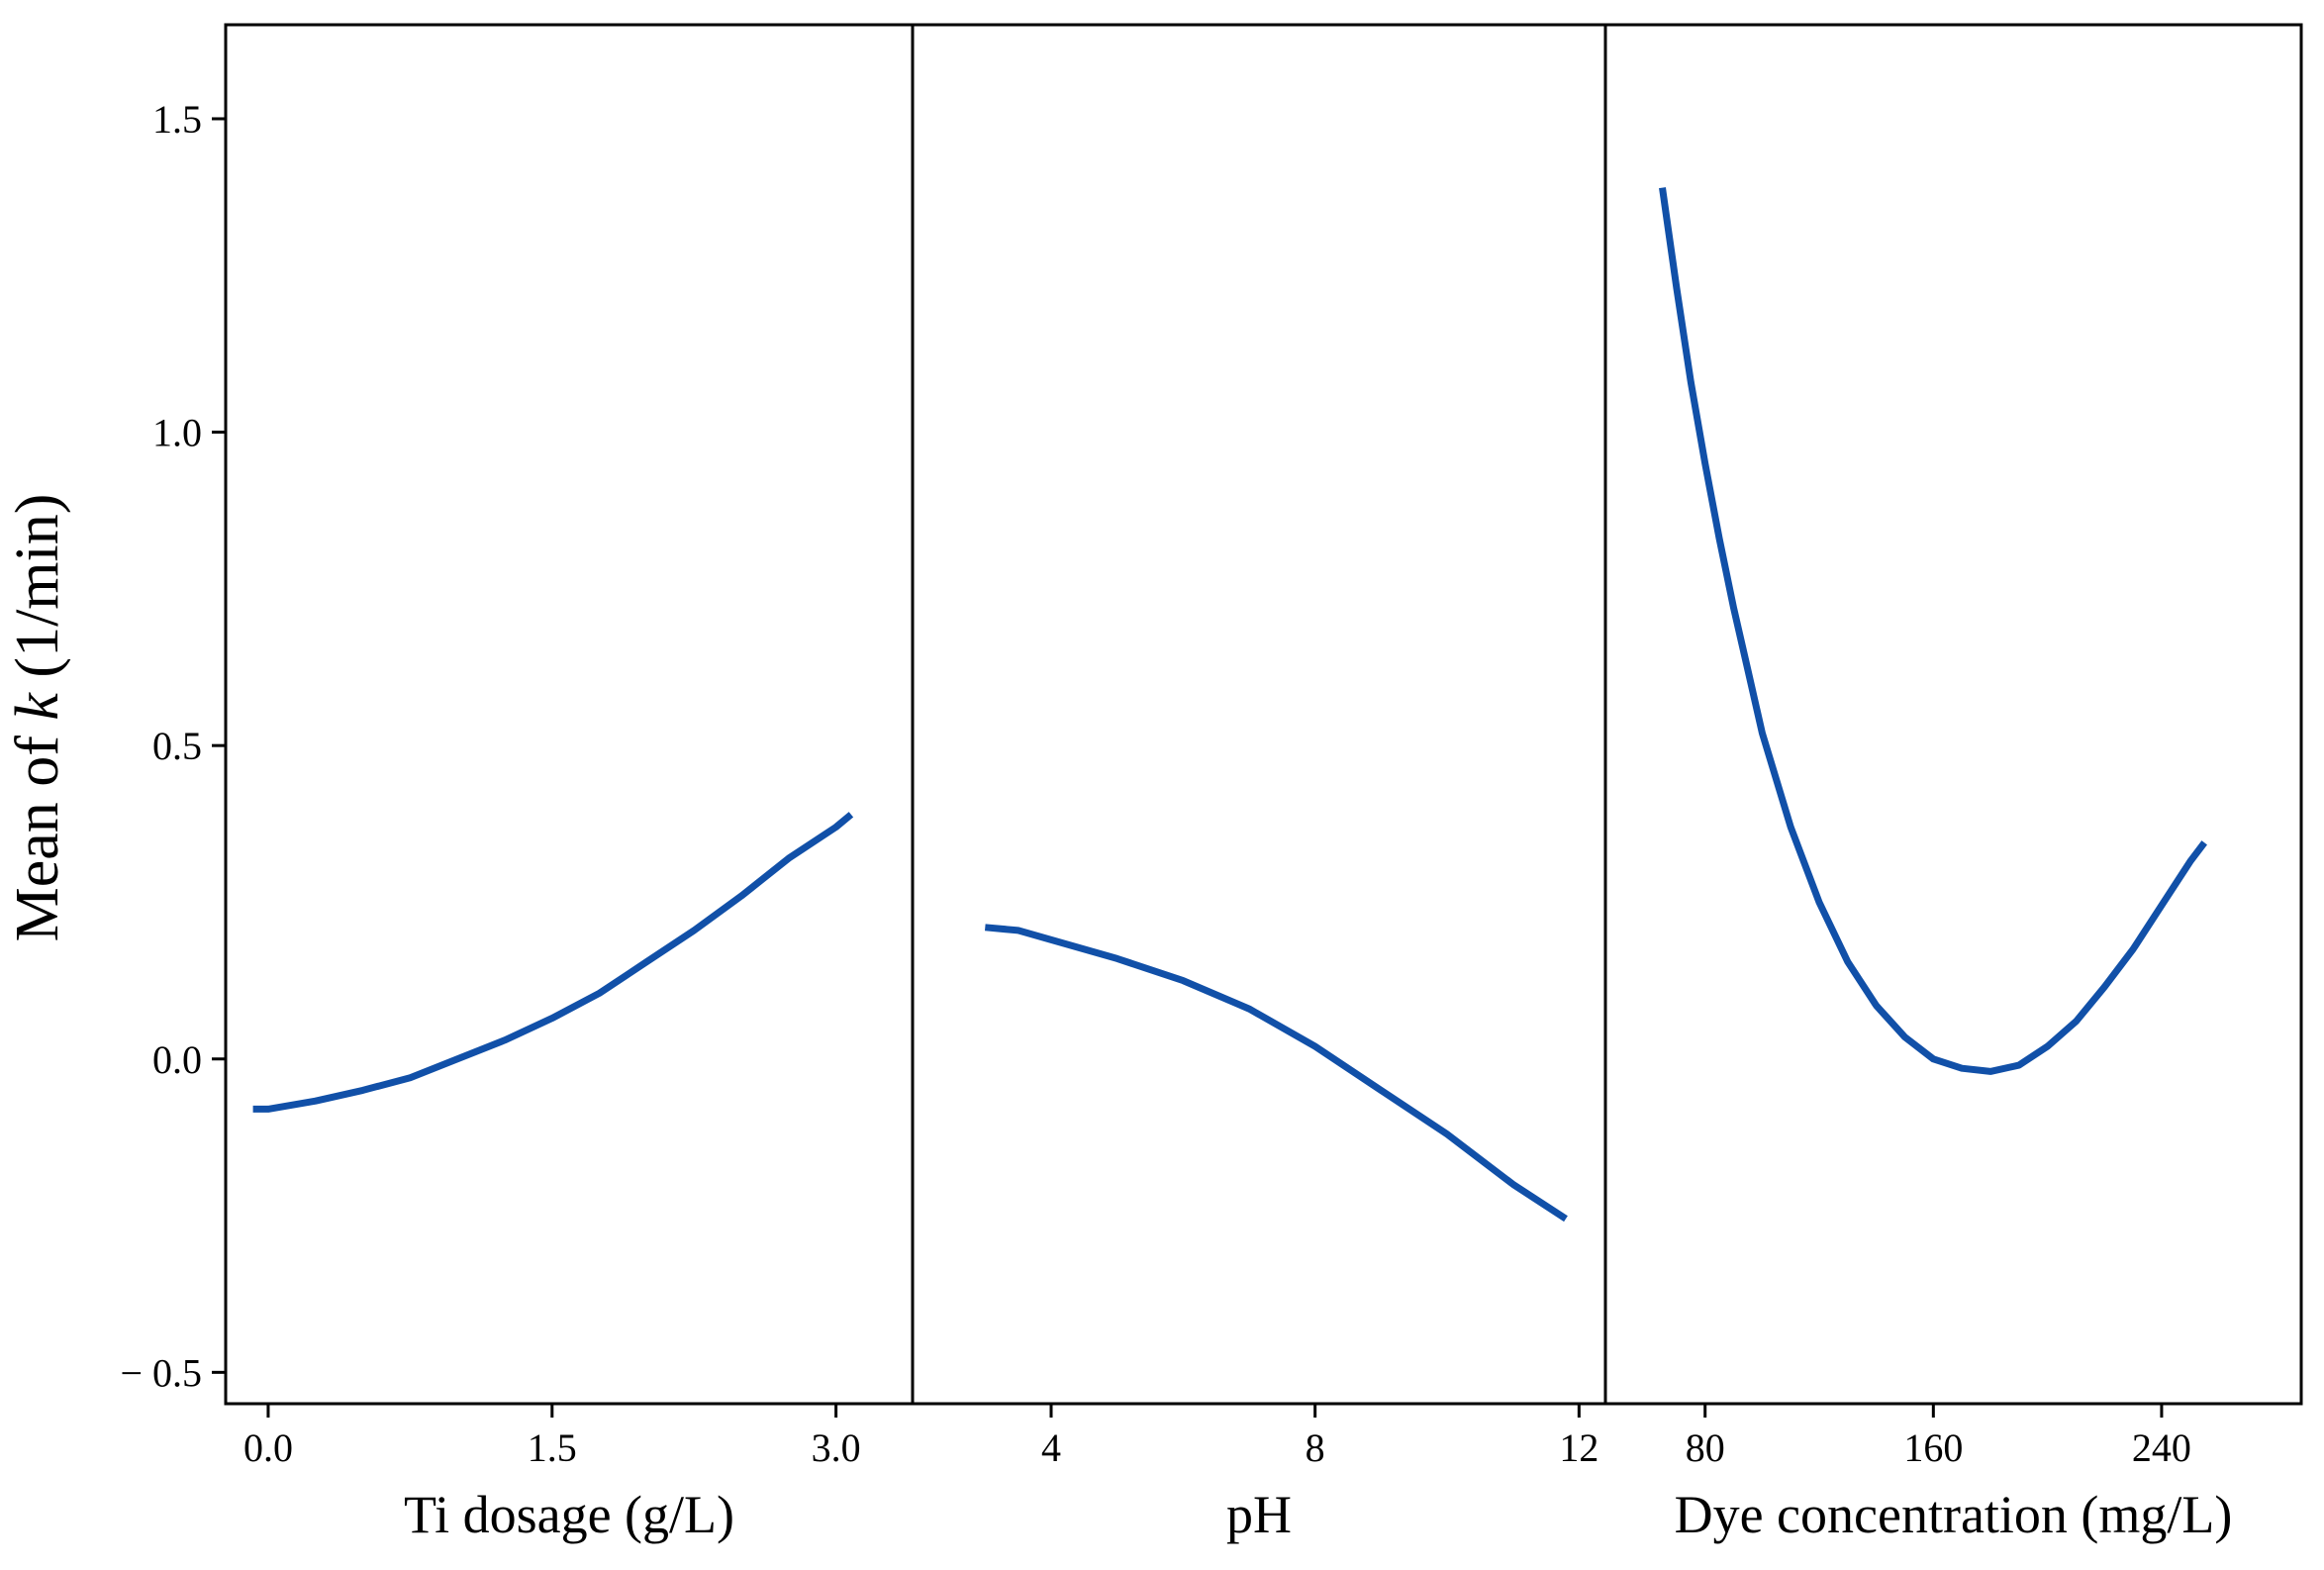 The image size is (2324, 1570). I want to click on x-tick-label: 160, so click(1933, 1448).